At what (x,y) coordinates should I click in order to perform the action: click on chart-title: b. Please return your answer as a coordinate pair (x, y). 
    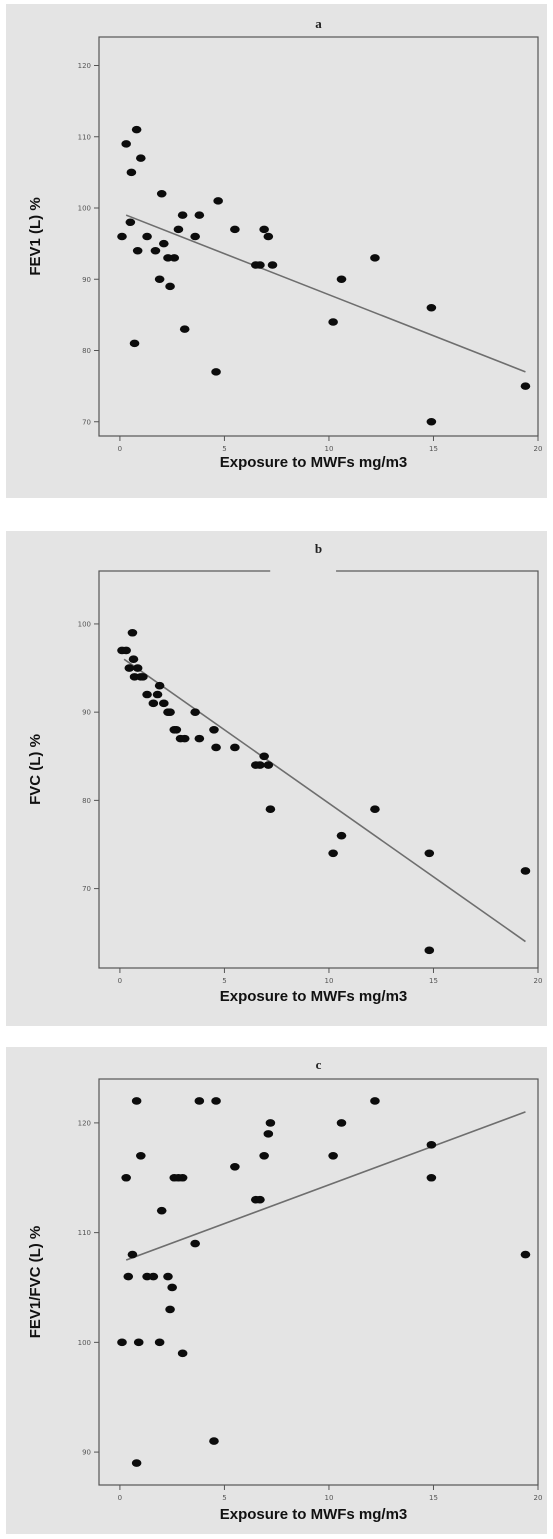
    Looking at the image, I should click on (318, 548).